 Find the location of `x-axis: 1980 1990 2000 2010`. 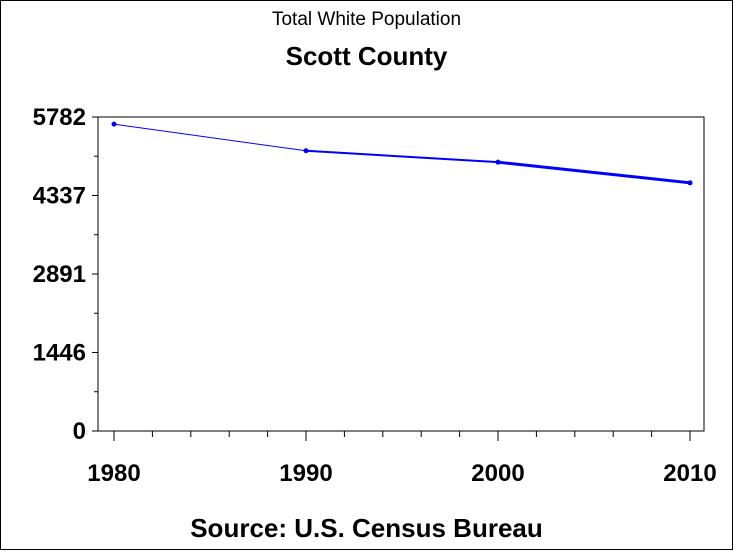

x-axis: 1980 1990 2000 2010 is located at coordinates (402, 459).